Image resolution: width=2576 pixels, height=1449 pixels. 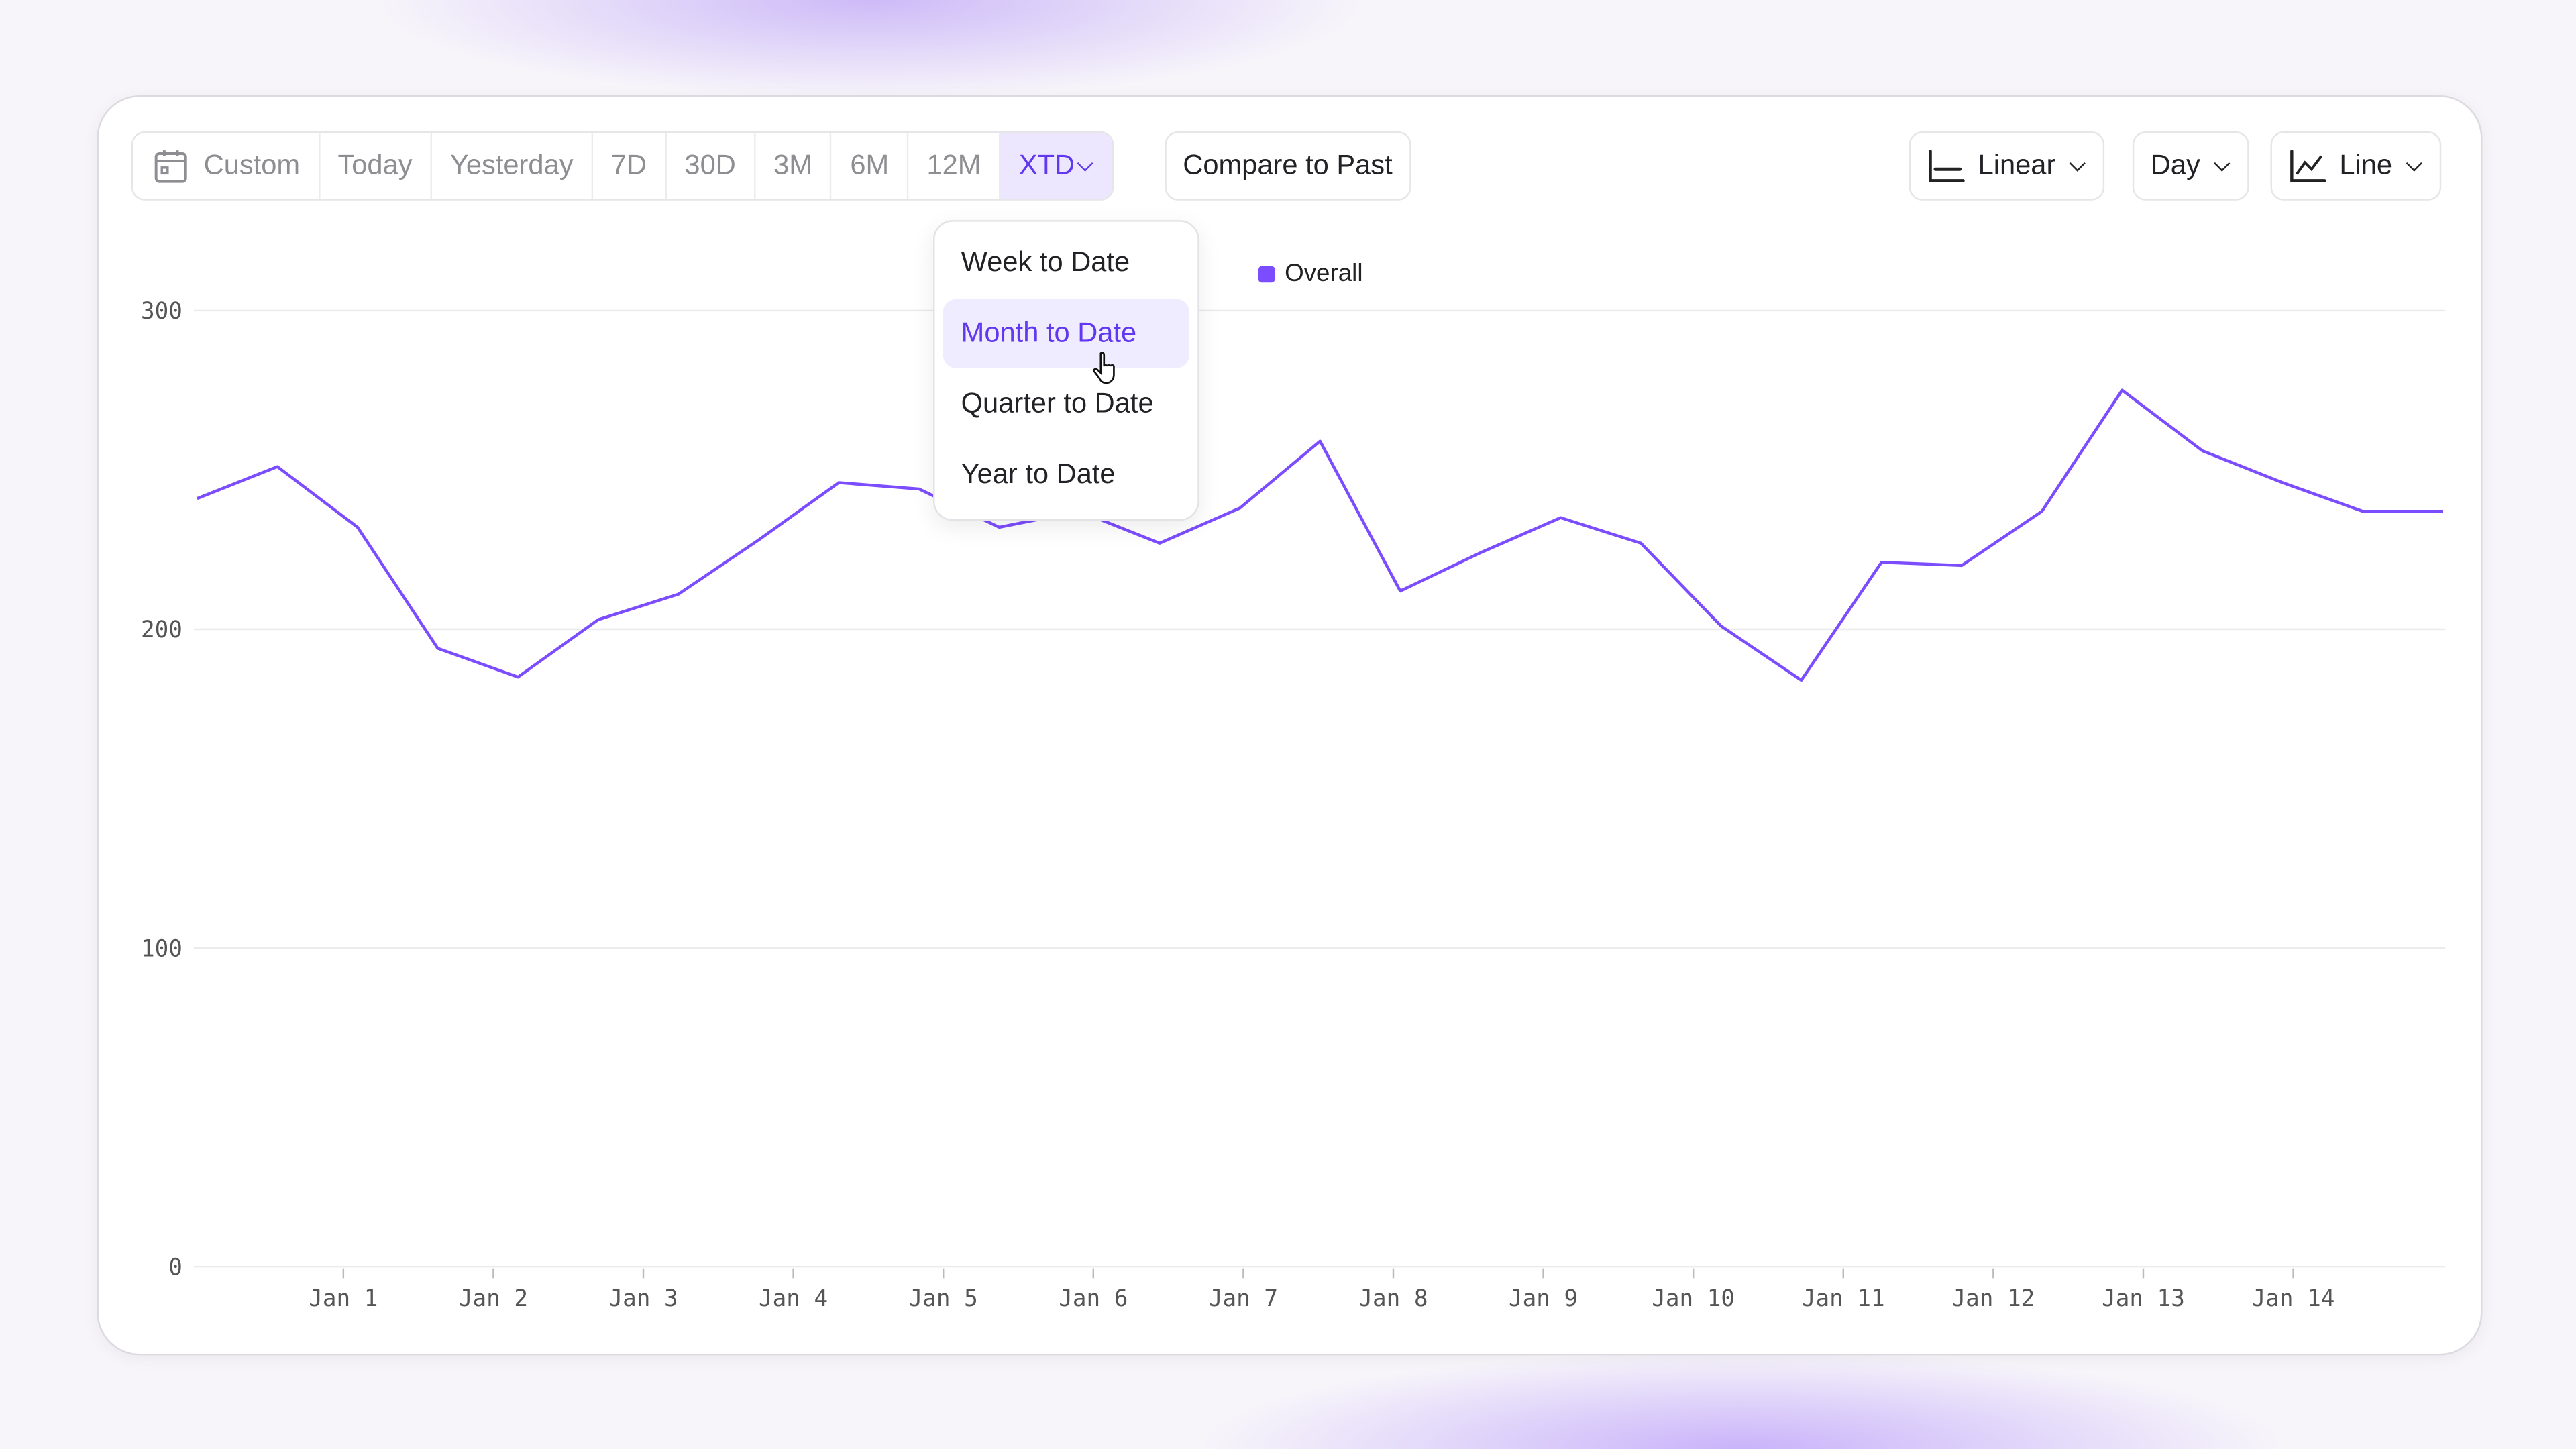 I want to click on range-30d: 30D, so click(x=711, y=166).